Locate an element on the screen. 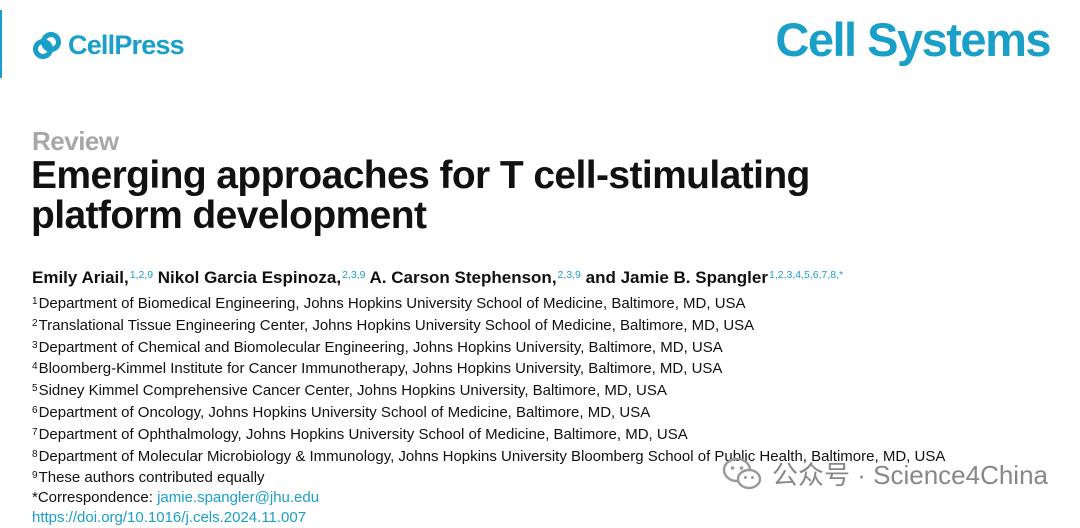 This screenshot has height=528, width=1080. publisher-logo: CellPress is located at coordinates (108, 45).